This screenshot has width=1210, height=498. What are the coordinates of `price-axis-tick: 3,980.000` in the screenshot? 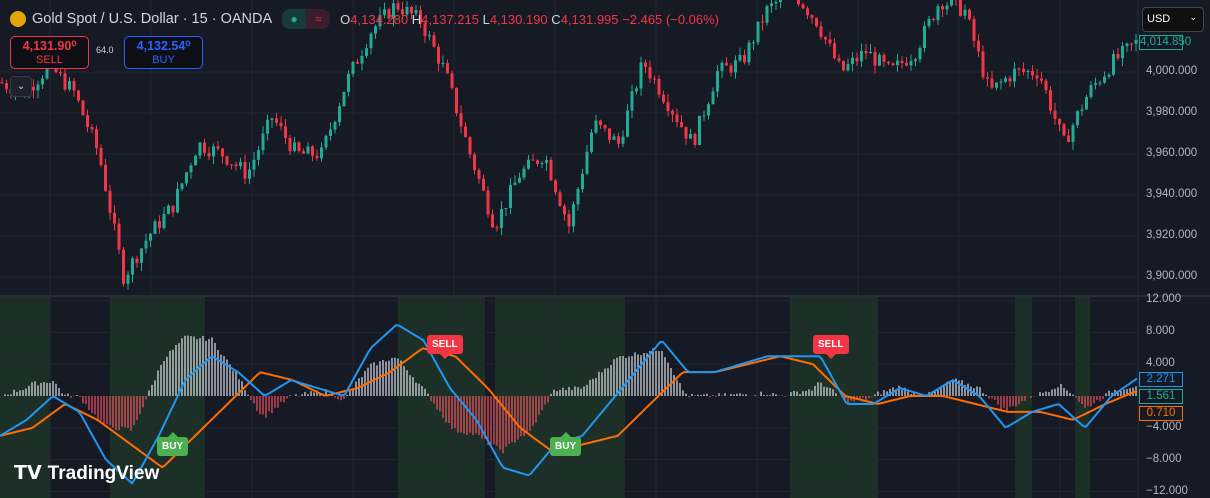 It's located at (1172, 112).